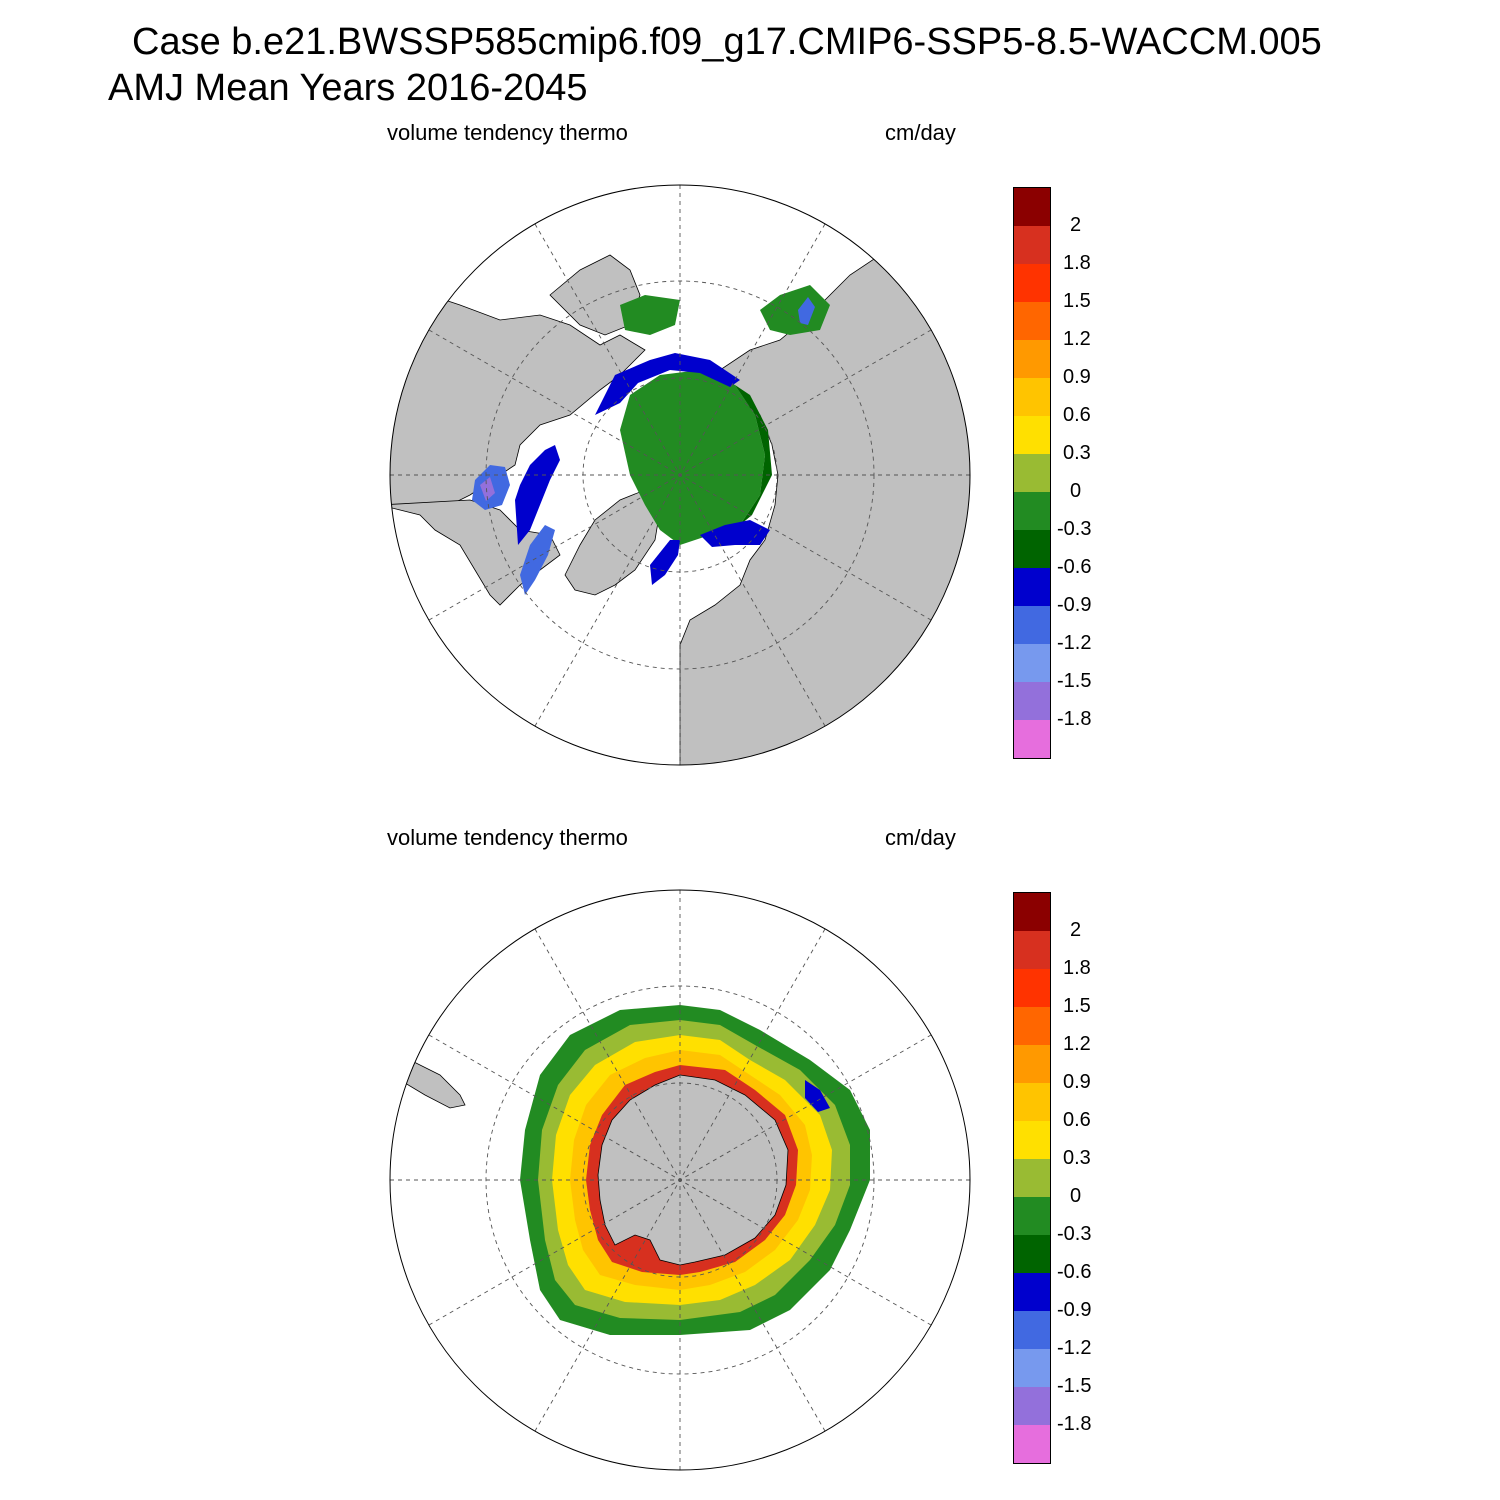 The image size is (1500, 1500). Describe the element at coordinates (507, 837) in the screenshot. I see `south-panel-variable-label: volume tendency thermo` at that location.